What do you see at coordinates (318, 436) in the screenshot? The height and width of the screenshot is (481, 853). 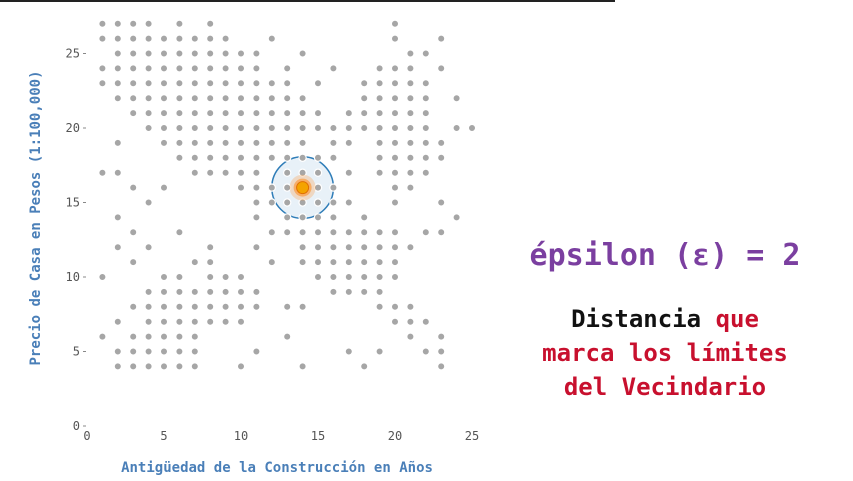 I see `x-tick-label: 15` at bounding box center [318, 436].